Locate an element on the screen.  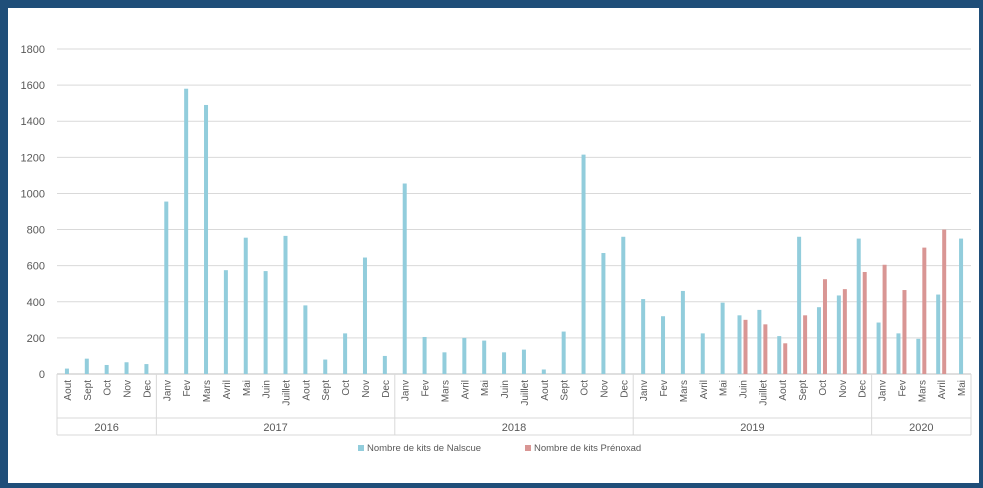
year-group-label: 2018 is located at coordinates (514, 428).